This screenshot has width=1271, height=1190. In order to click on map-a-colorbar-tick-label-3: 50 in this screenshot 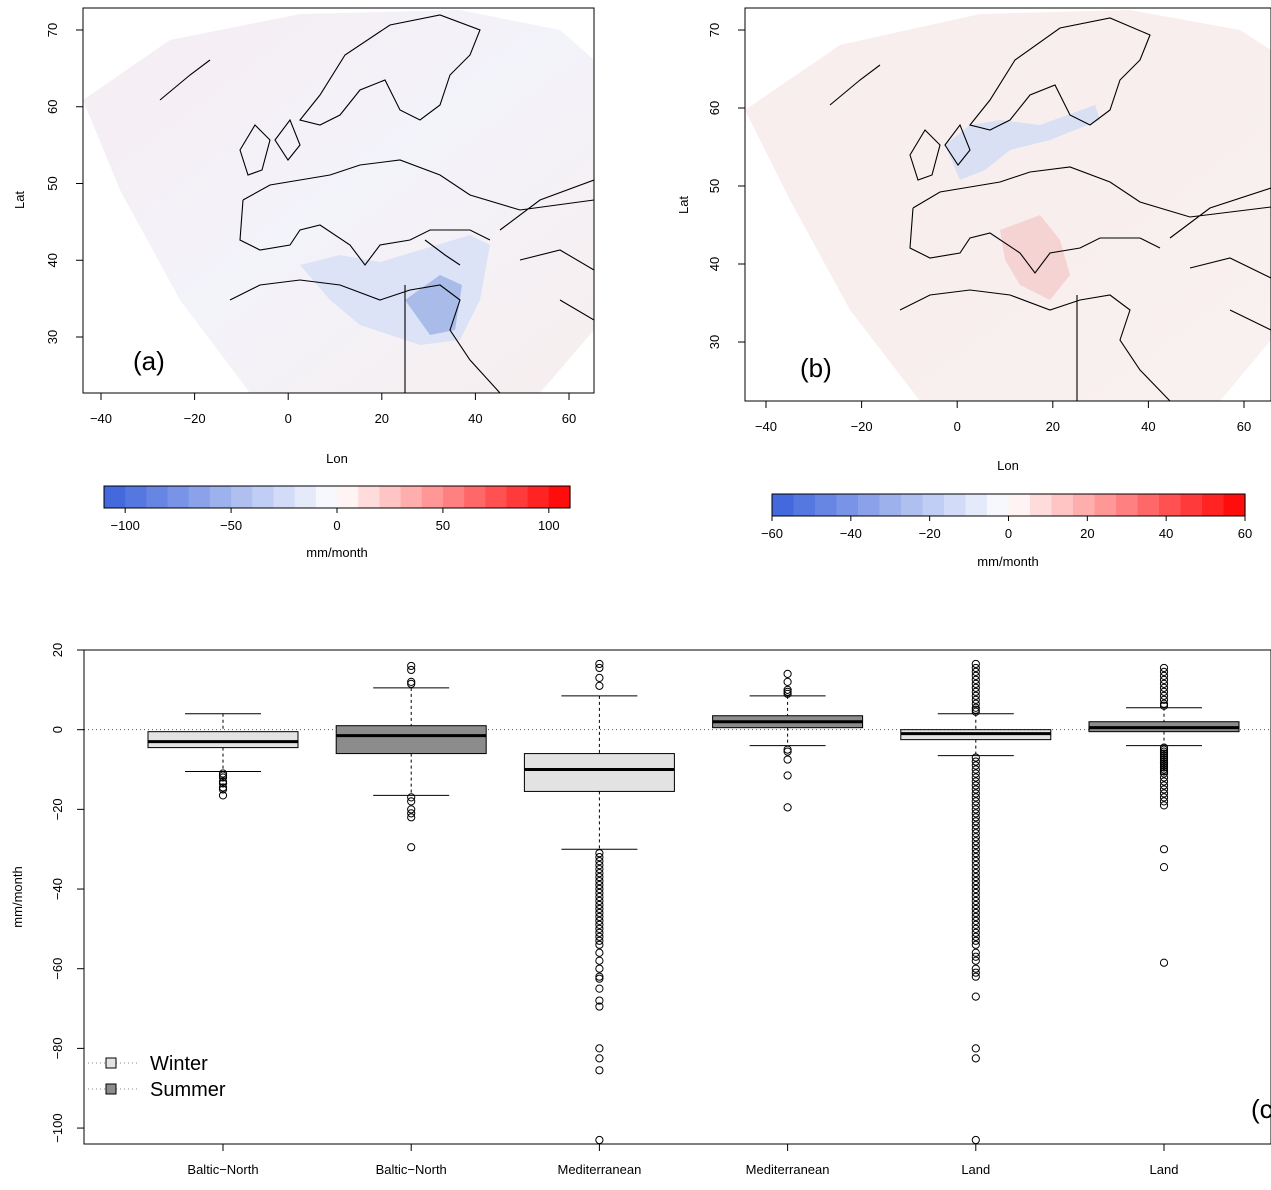, I will do `click(443, 525)`.